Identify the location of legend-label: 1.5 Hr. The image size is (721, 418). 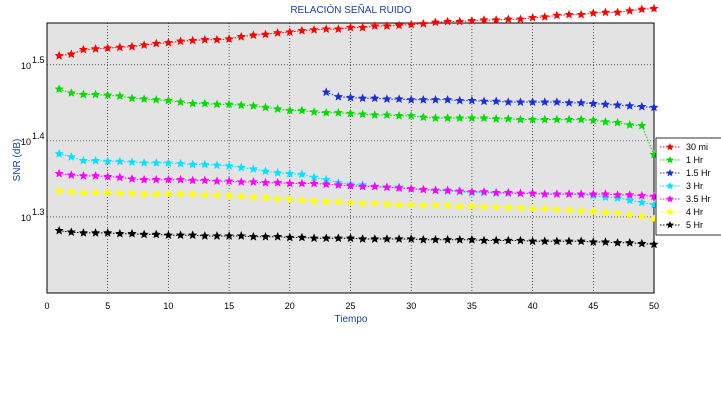
(698, 173).